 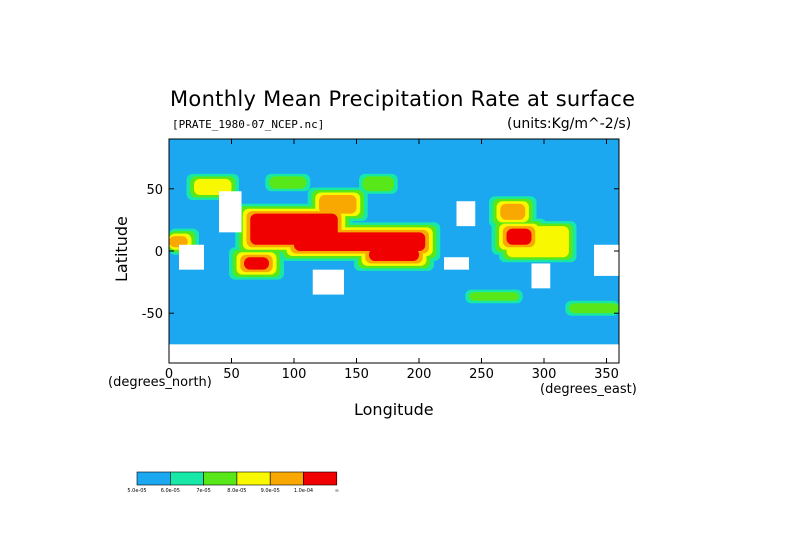 I want to click on x-tick-label: 150, so click(x=356, y=374).